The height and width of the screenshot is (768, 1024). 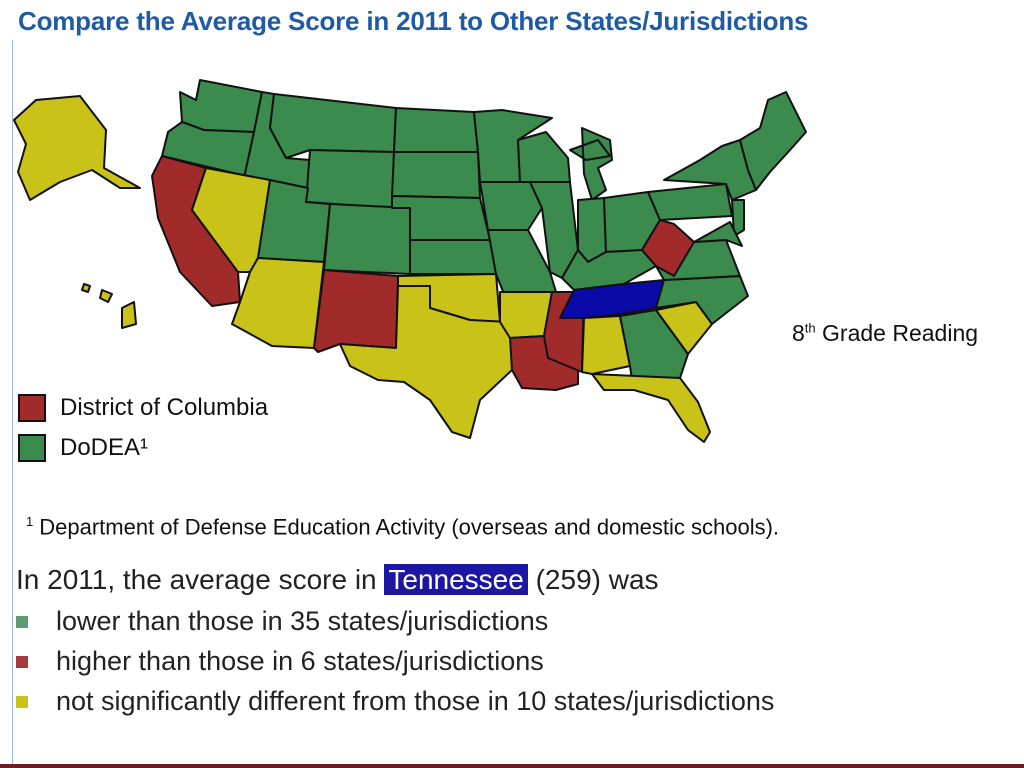 What do you see at coordinates (456, 579) in the screenshot?
I see `state-highlight: Tennessee` at bounding box center [456, 579].